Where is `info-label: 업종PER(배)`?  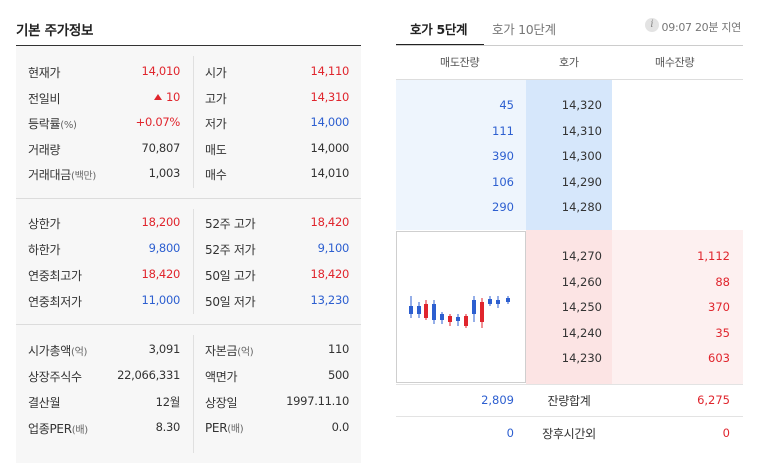 info-label: 업종PER(배) is located at coordinates (58, 429).